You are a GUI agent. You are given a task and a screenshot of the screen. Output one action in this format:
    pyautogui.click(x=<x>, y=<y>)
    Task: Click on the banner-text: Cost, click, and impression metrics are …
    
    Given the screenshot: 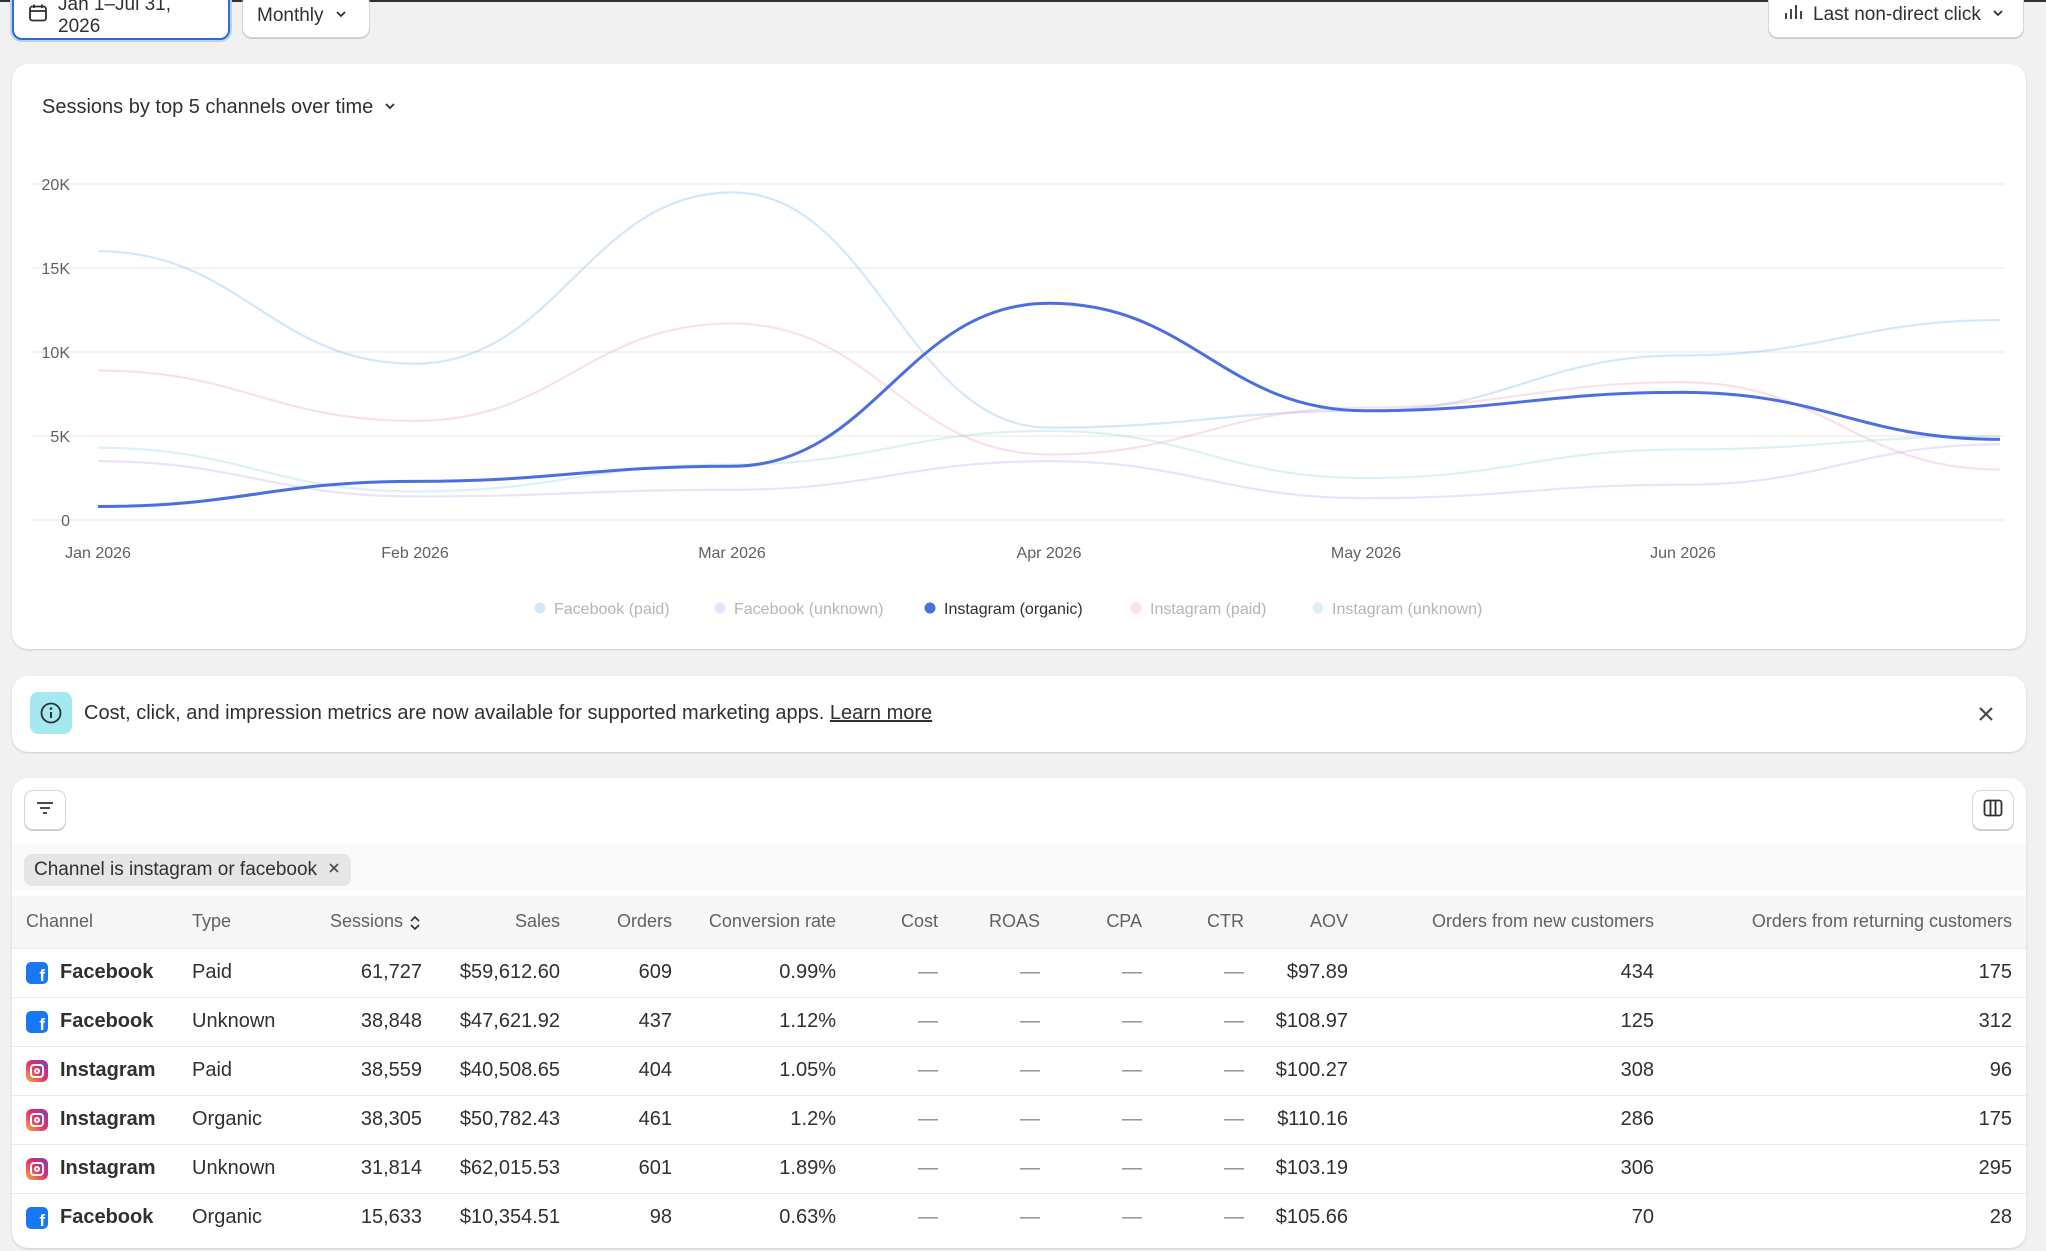 What is the action you would take?
    pyautogui.click(x=454, y=713)
    